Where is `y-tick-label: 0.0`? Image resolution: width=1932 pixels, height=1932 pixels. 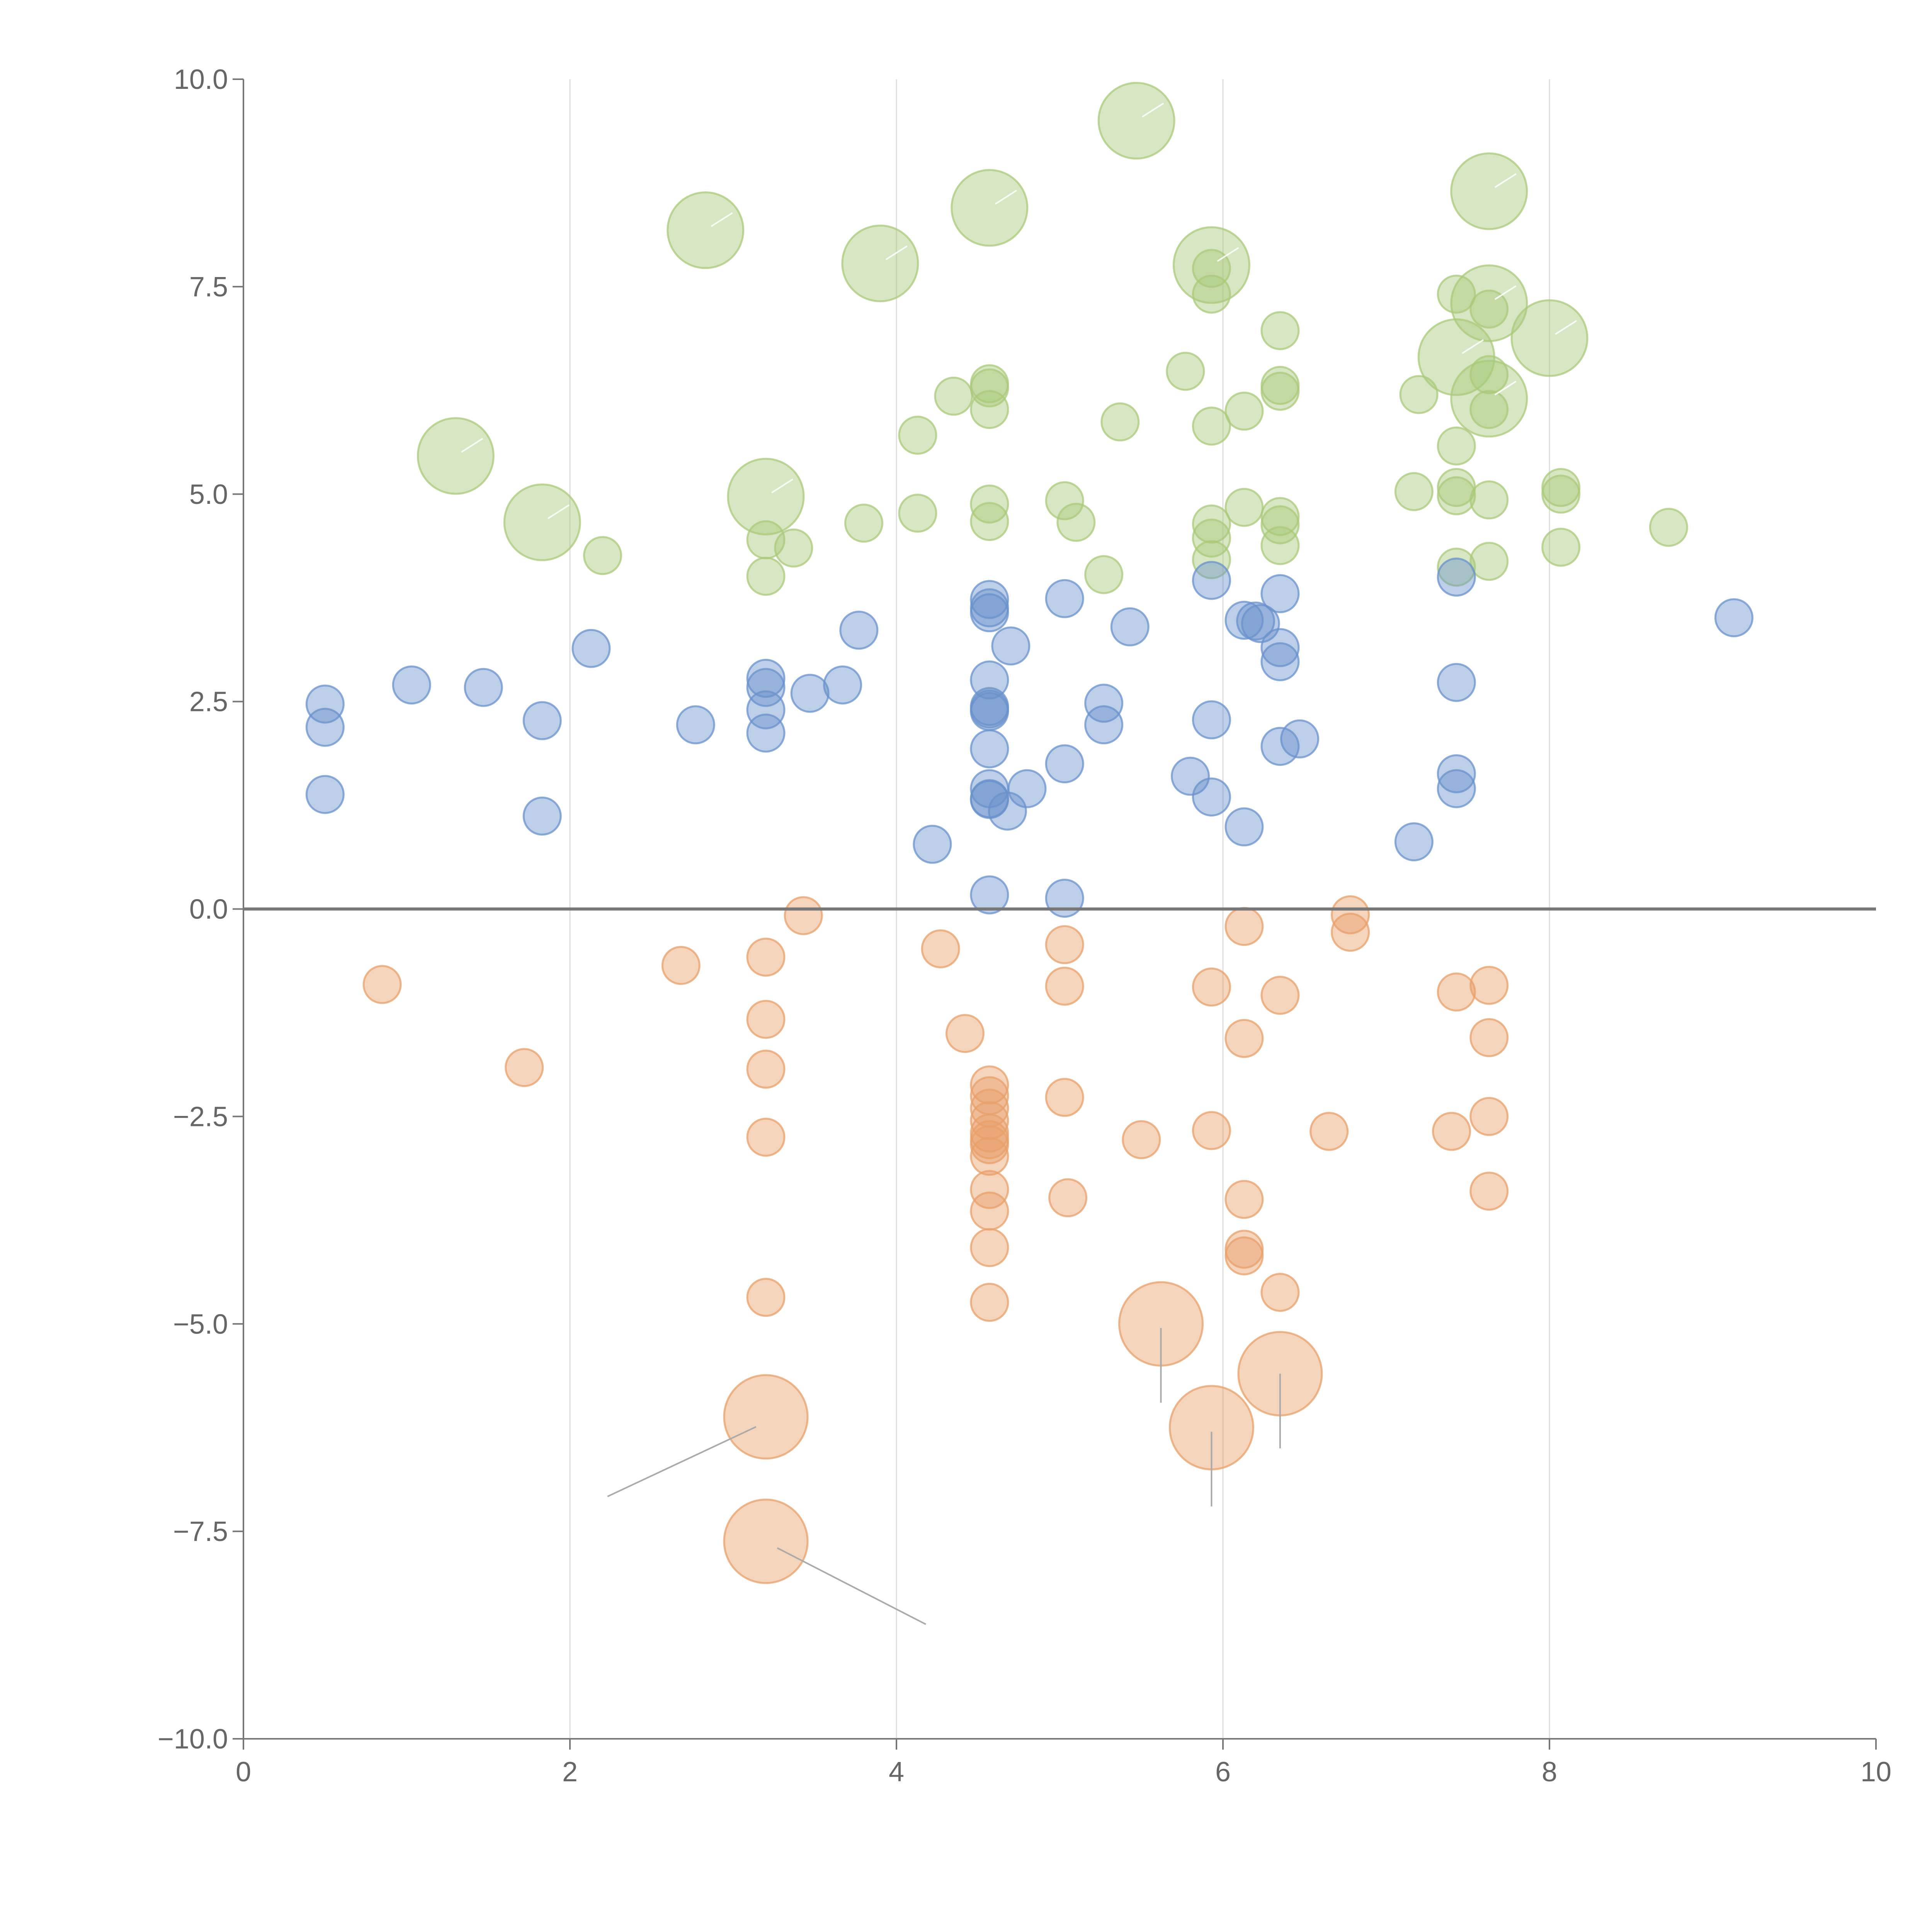 y-tick-label: 0.0 is located at coordinates (209, 910).